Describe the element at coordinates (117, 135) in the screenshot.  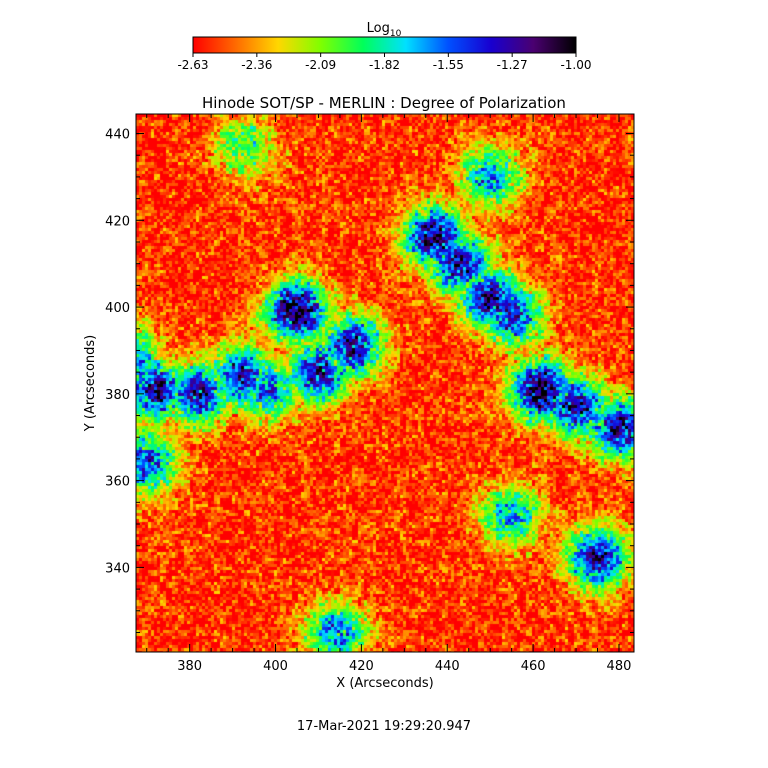
I see `y-tick-label: 440` at that location.